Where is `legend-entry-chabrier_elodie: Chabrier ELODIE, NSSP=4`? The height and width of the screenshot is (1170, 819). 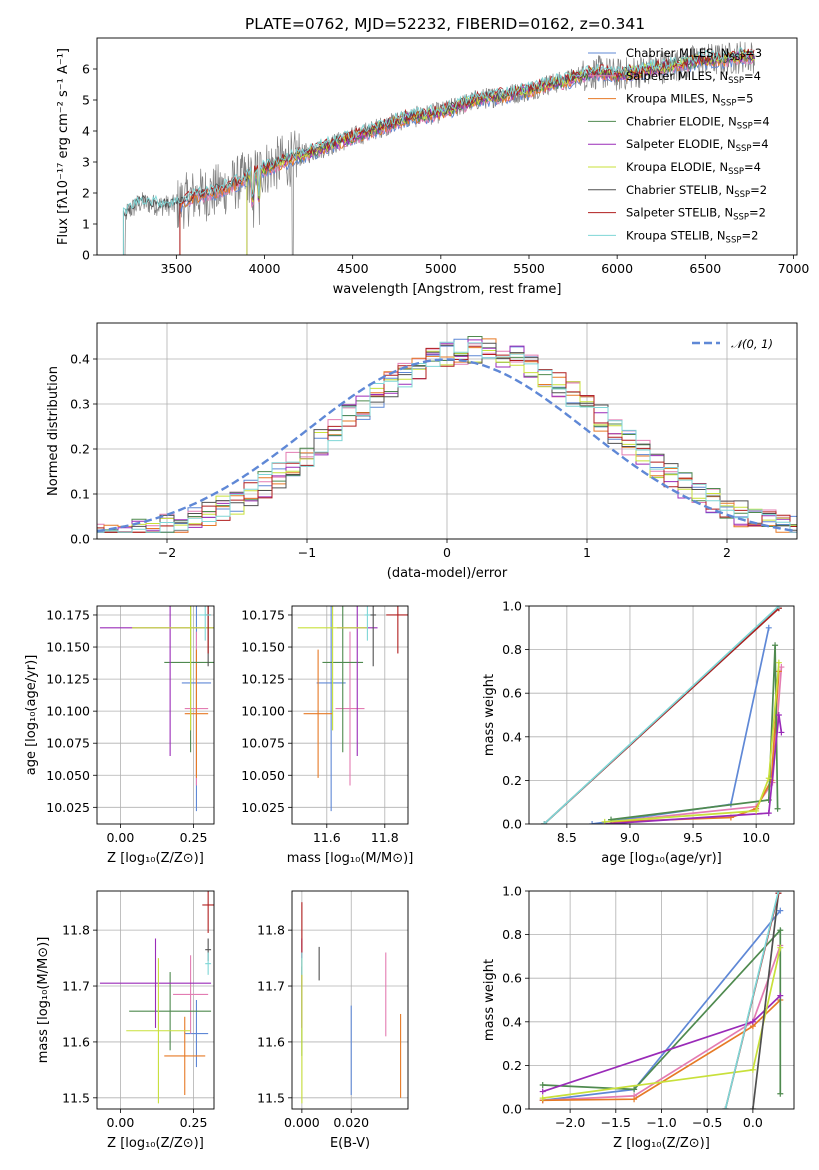
legend-entry-chabrier_elodie: Chabrier ELODIE, NSSP=4 is located at coordinates (698, 122).